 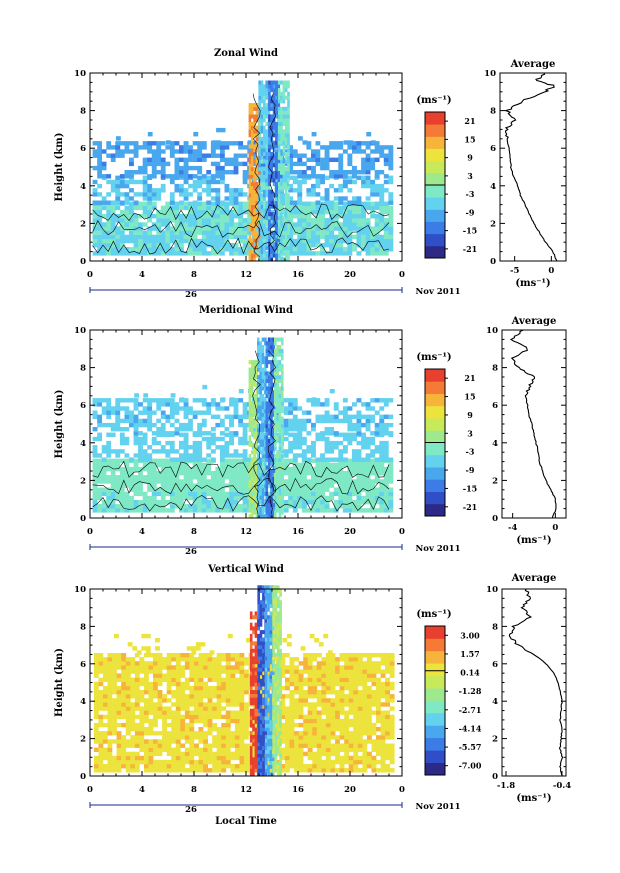 I want to click on colorbar-tick-label: 21, so click(x=469, y=378).